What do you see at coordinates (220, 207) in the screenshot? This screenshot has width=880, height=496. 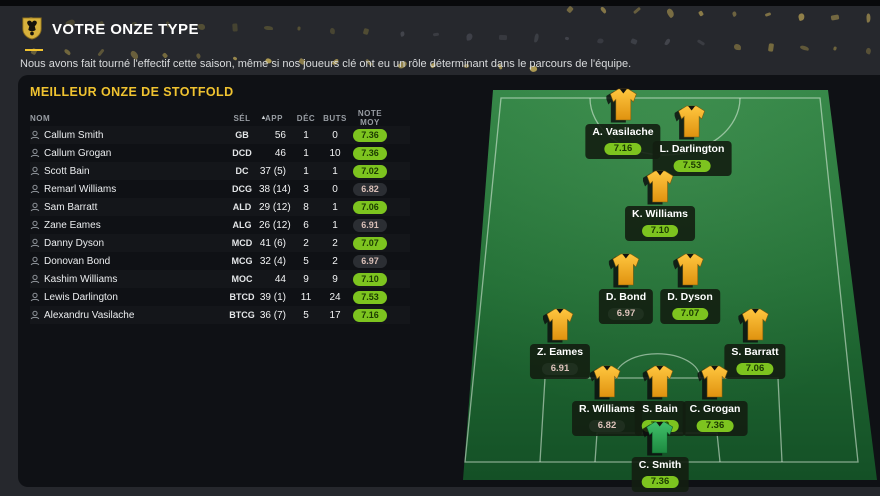 I see `table-row: Sam Barratt ALD 29 (12) 8 1 7.06` at bounding box center [220, 207].